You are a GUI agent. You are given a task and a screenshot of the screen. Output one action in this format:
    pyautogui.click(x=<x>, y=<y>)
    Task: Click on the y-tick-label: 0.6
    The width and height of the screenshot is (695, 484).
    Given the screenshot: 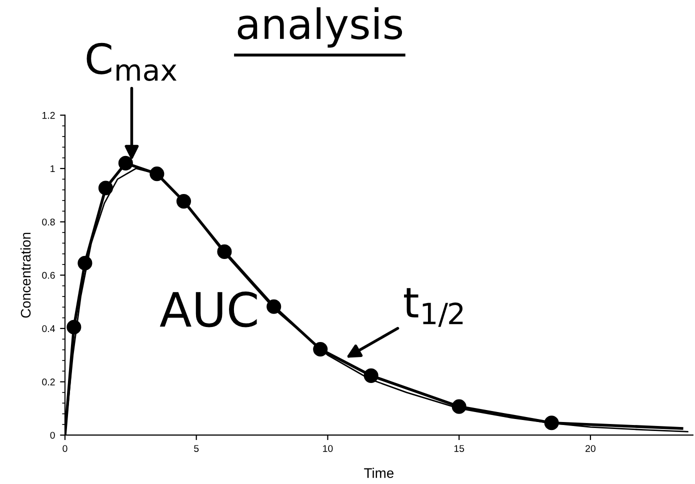 What is the action you would take?
    pyautogui.click(x=48, y=275)
    